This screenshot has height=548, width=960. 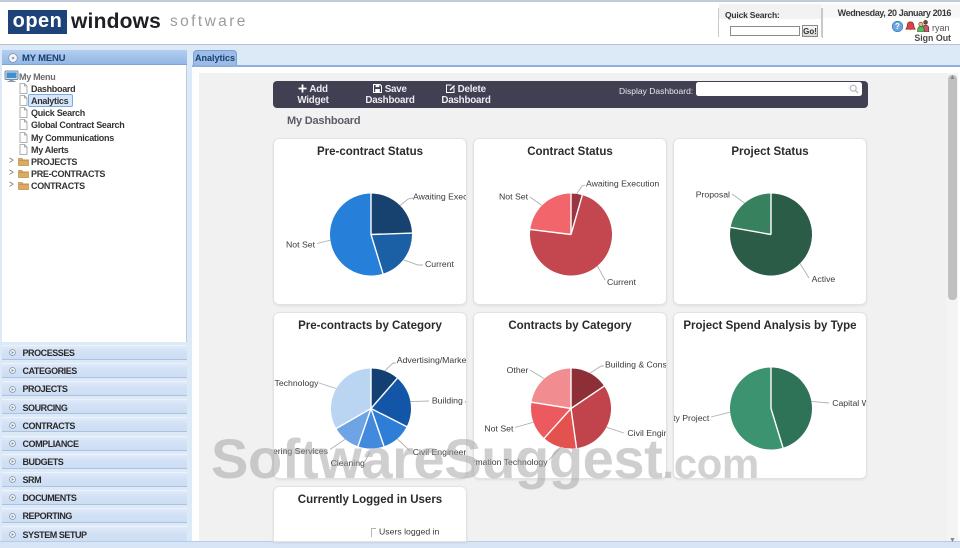 I want to click on svg-text: Users logged in, so click(x=409, y=531).